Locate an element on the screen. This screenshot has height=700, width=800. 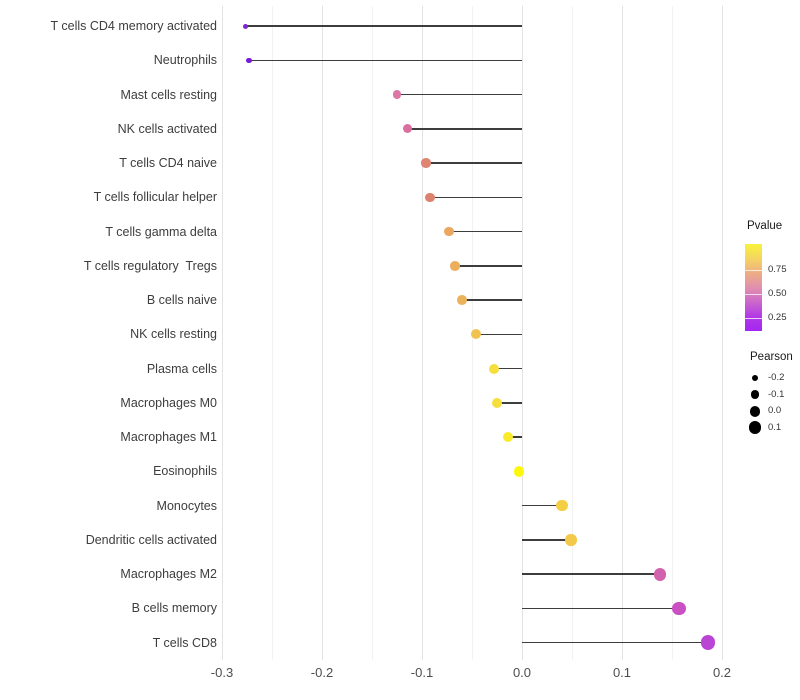
y-axis-label: B cells naive is located at coordinates (181, 300).